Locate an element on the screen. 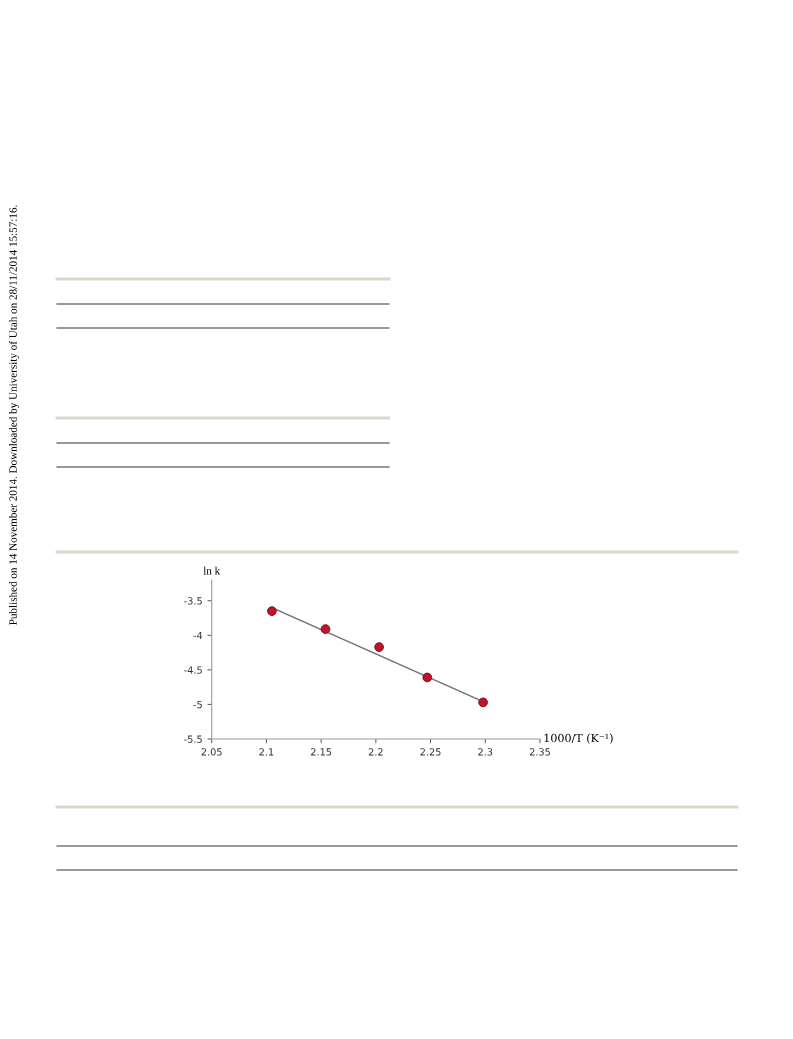  x-tick-label: 2.05 is located at coordinates (211, 752).